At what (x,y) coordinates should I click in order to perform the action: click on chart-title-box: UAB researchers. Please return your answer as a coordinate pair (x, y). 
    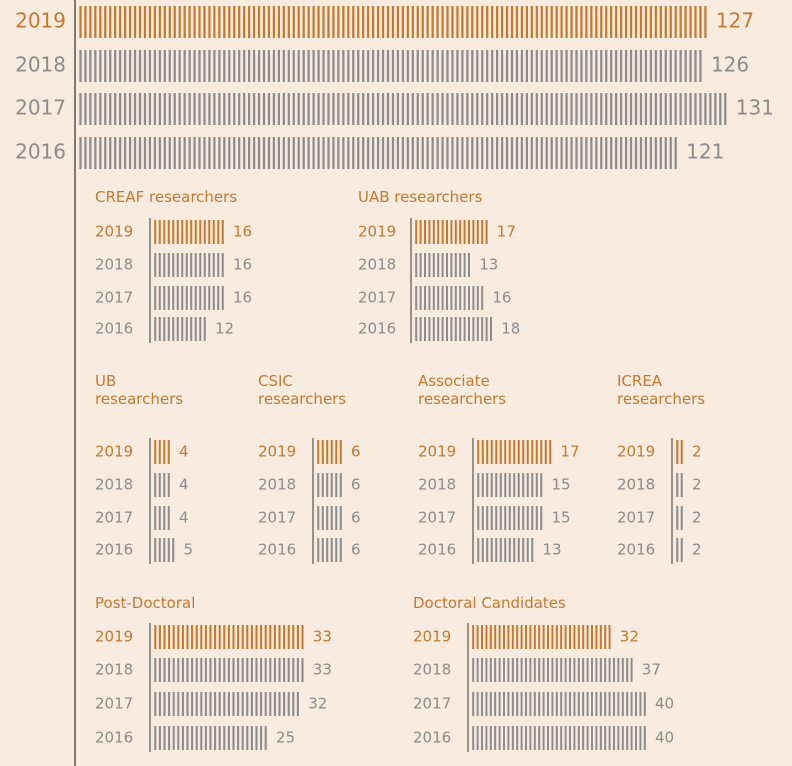
    Looking at the image, I should click on (420, 197).